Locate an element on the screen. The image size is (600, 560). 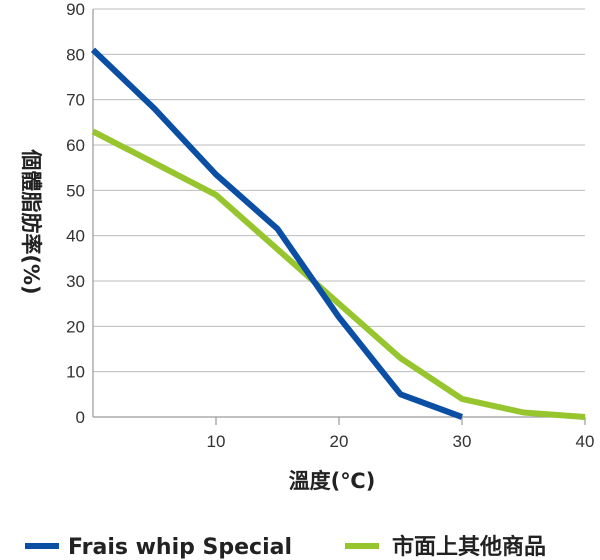
y-tick-label: 80 is located at coordinates (75, 54).